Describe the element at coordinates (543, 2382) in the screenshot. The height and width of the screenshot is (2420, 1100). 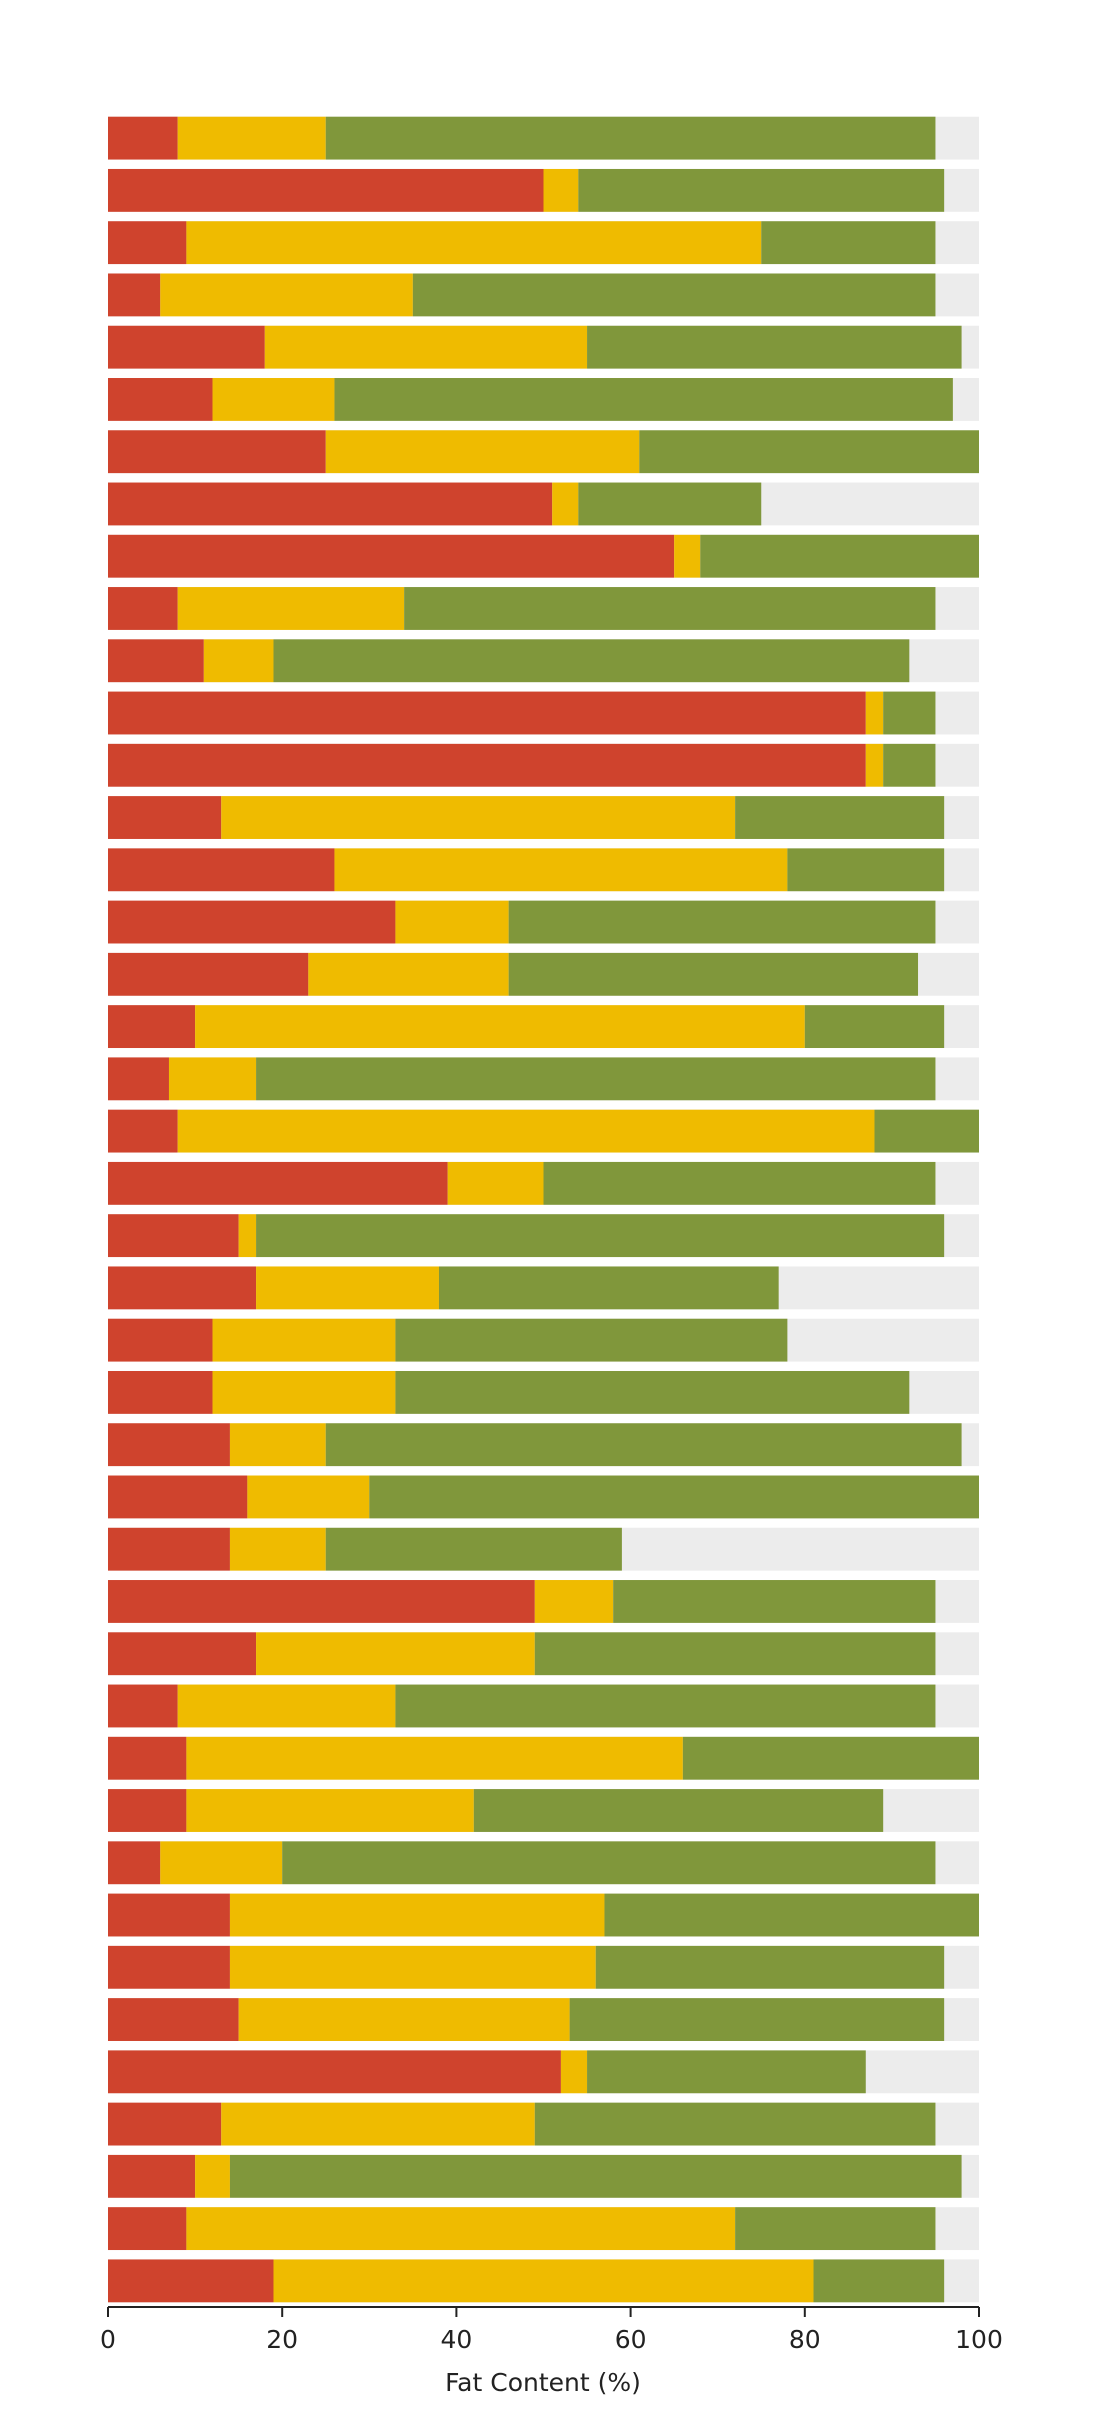
I see `x-axis-label: Fat Content (%)` at that location.